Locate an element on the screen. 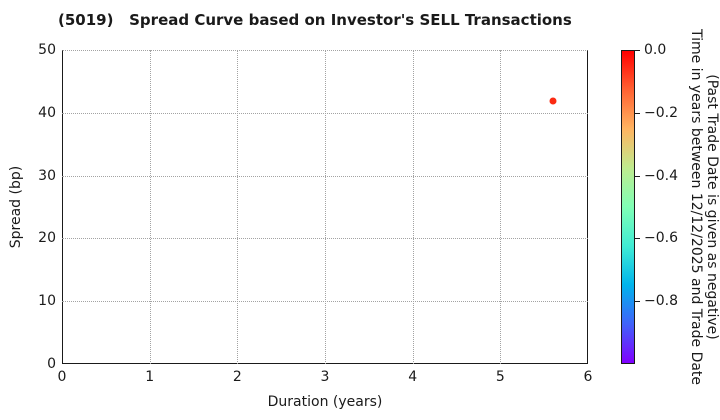 Image resolution: width=720 pixels, height=420 pixels. y-tick-label: 50 is located at coordinates (47, 50).